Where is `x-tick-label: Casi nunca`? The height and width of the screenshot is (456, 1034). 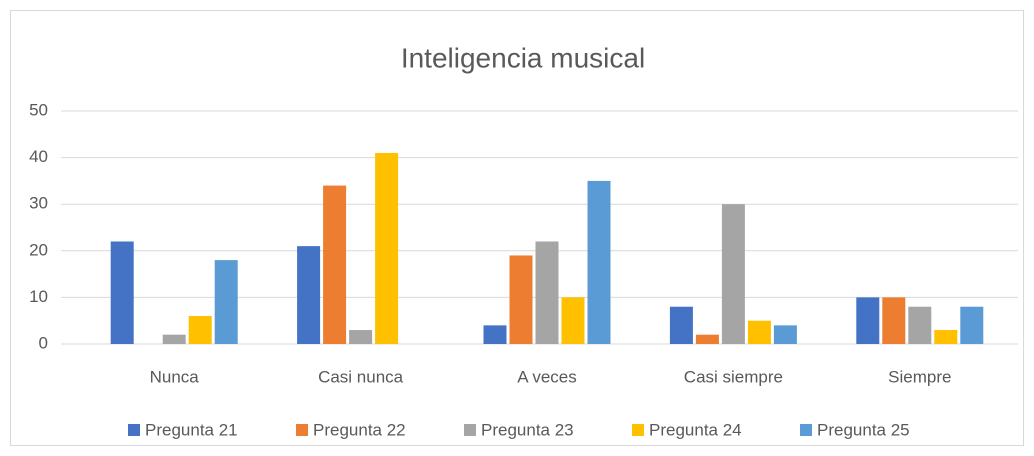
x-tick-label: Casi nunca is located at coordinates (361, 376).